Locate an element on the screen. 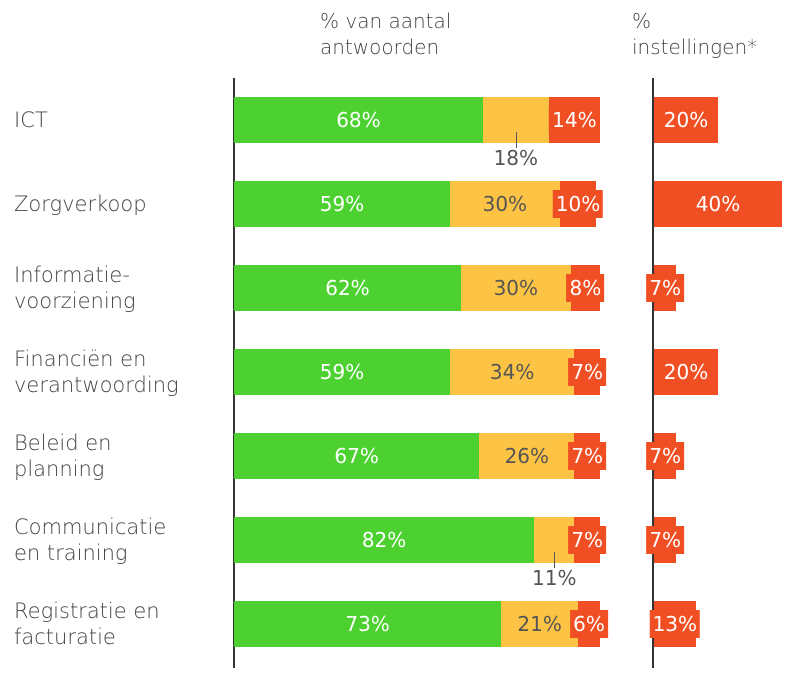 This screenshot has width=792, height=676. category-label: Zorgverkoop is located at coordinates (80, 204).